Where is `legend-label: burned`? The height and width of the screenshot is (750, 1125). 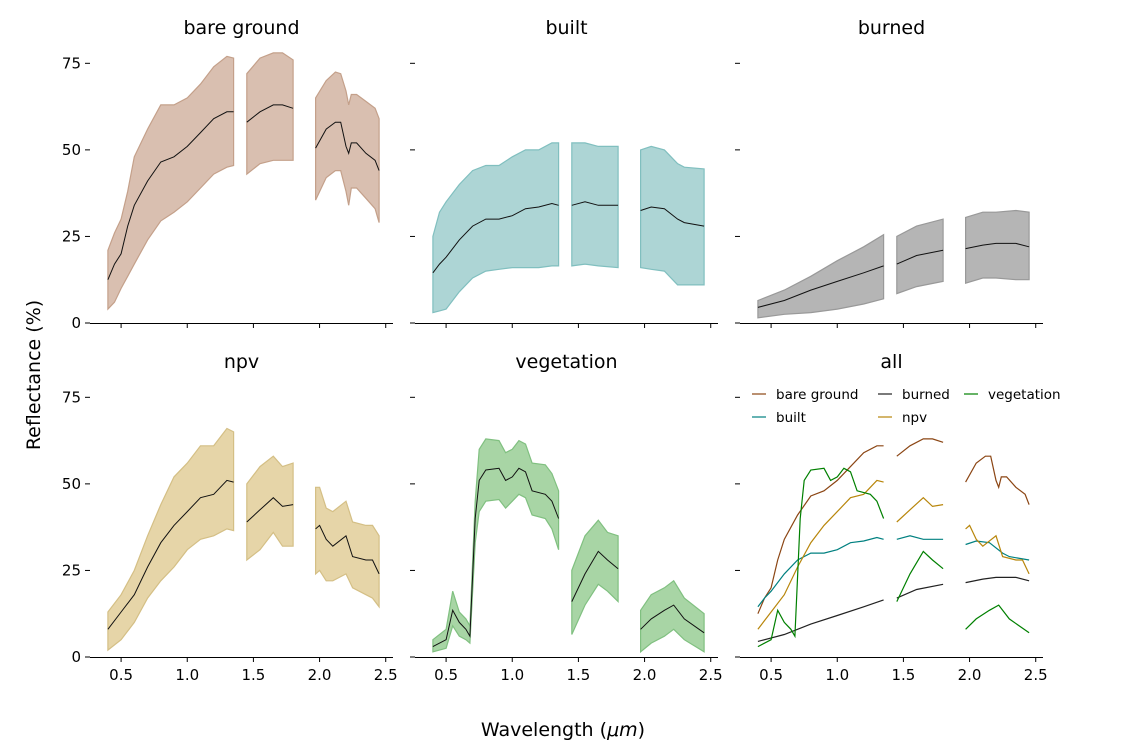
legend-label: burned is located at coordinates (926, 395).